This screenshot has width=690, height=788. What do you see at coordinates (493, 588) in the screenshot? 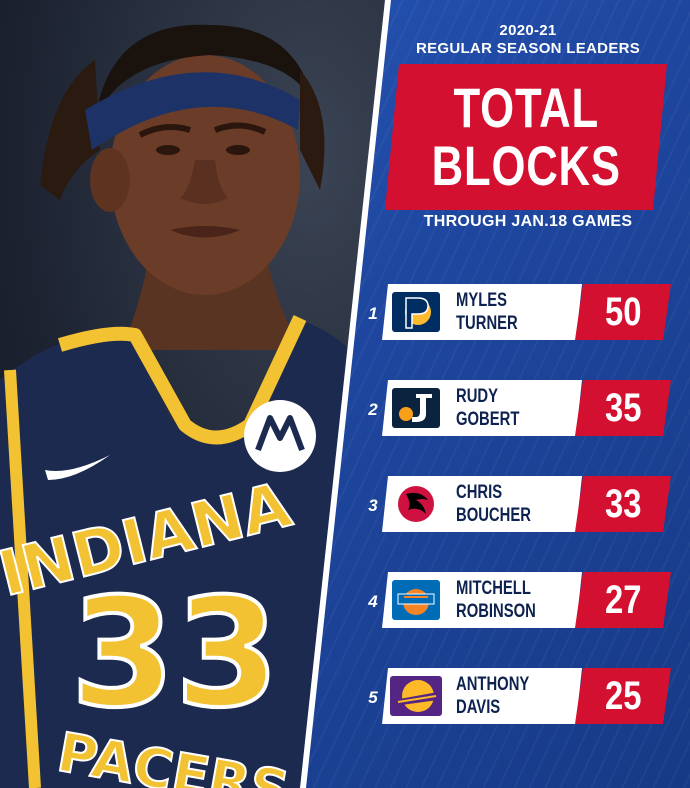
I see `player-first-name: MITCHELL` at bounding box center [493, 588].